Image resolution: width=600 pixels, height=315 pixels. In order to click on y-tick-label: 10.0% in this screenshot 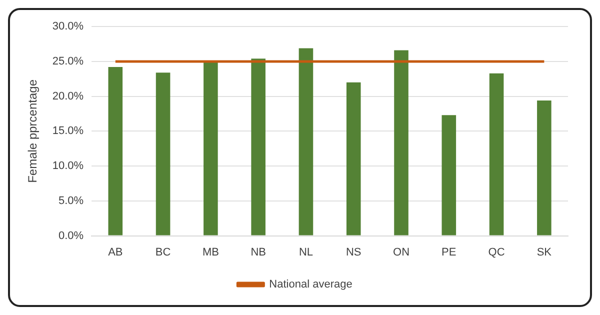, I will do `click(68, 166)`.